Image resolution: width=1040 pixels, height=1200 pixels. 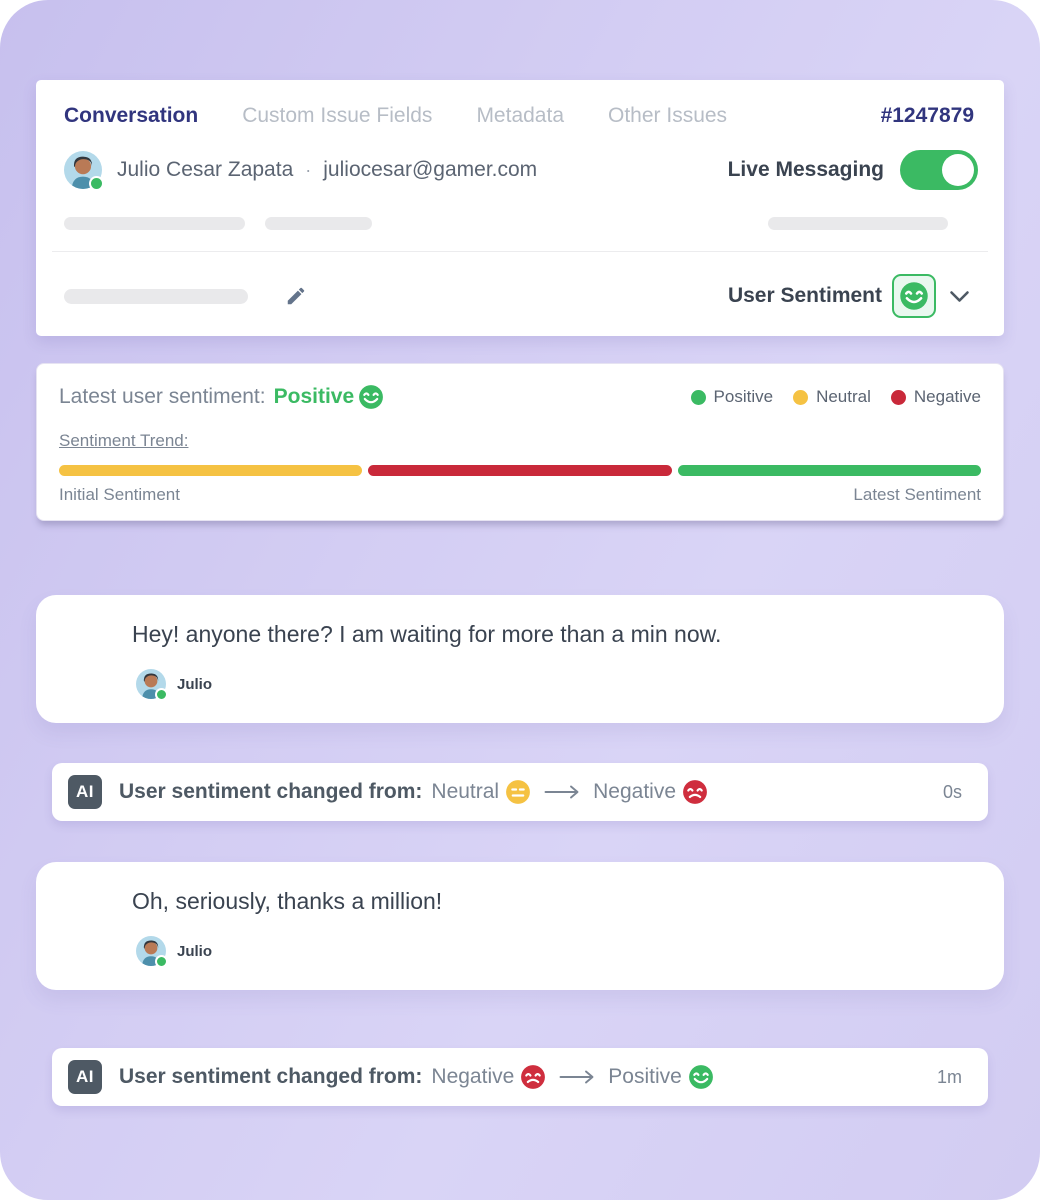 I want to click on user-name: Julio Cesar Zapata, so click(x=205, y=169).